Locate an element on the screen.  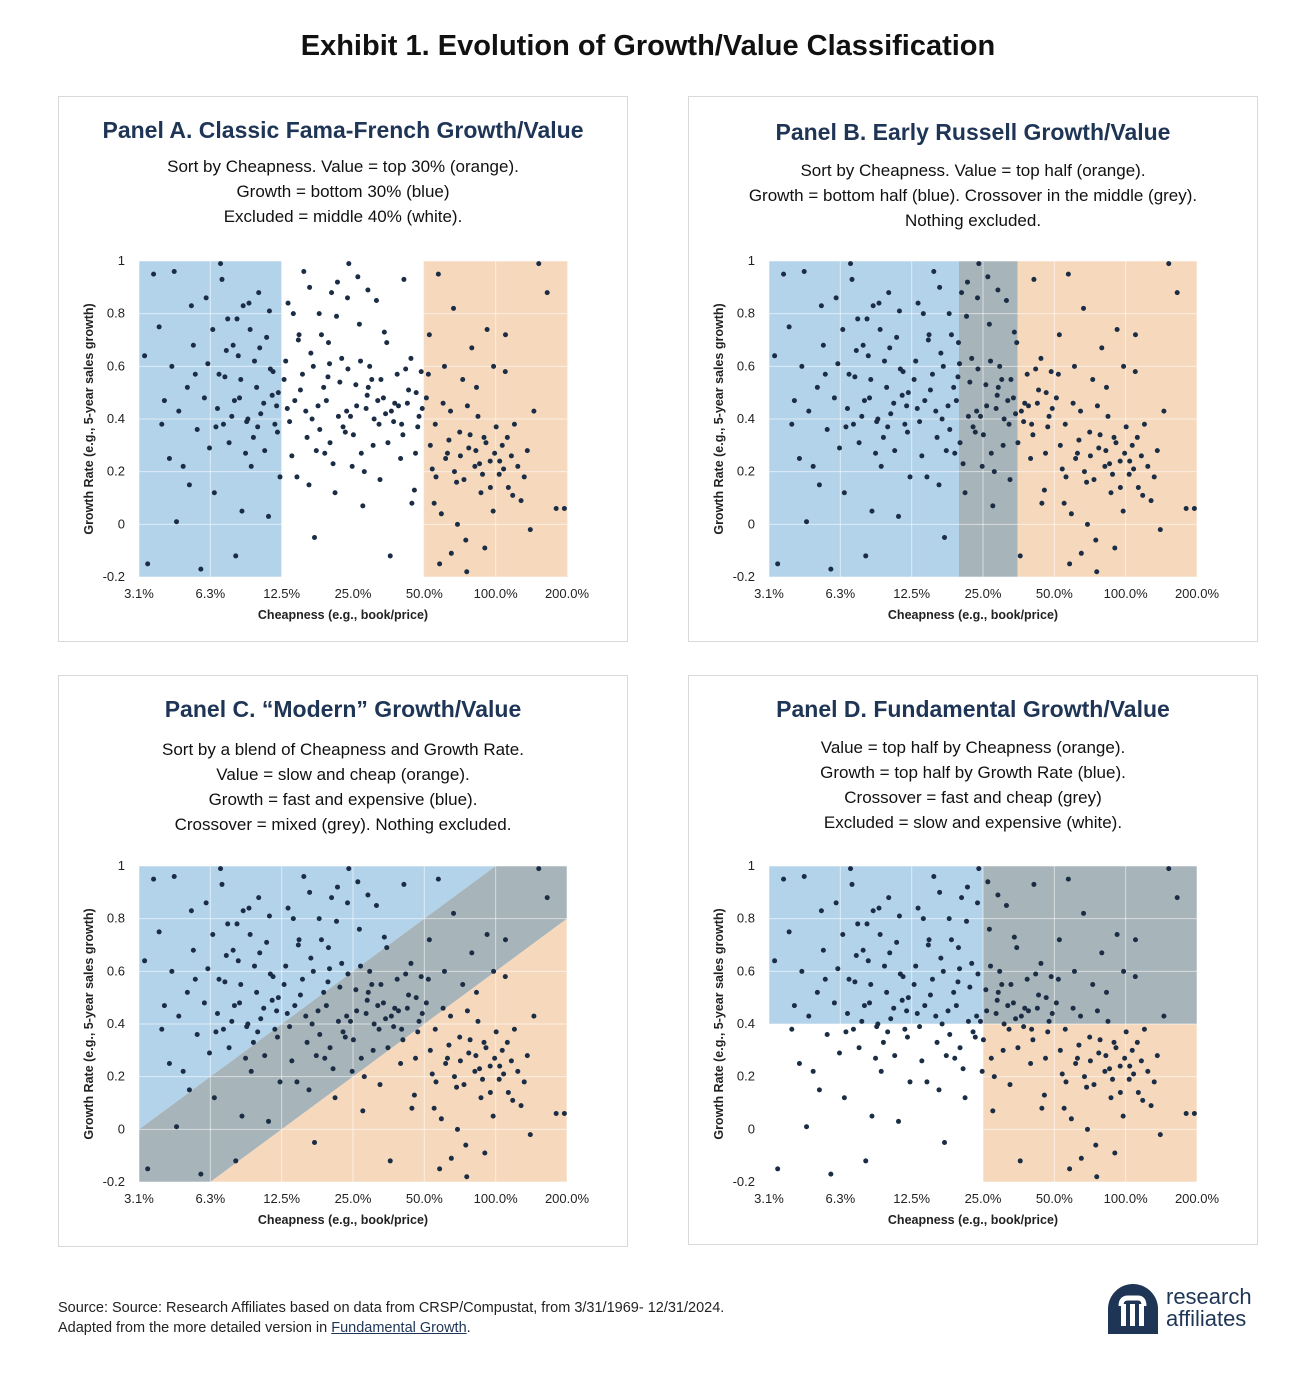
x-tick-label: 200.0% is located at coordinates (567, 1198).